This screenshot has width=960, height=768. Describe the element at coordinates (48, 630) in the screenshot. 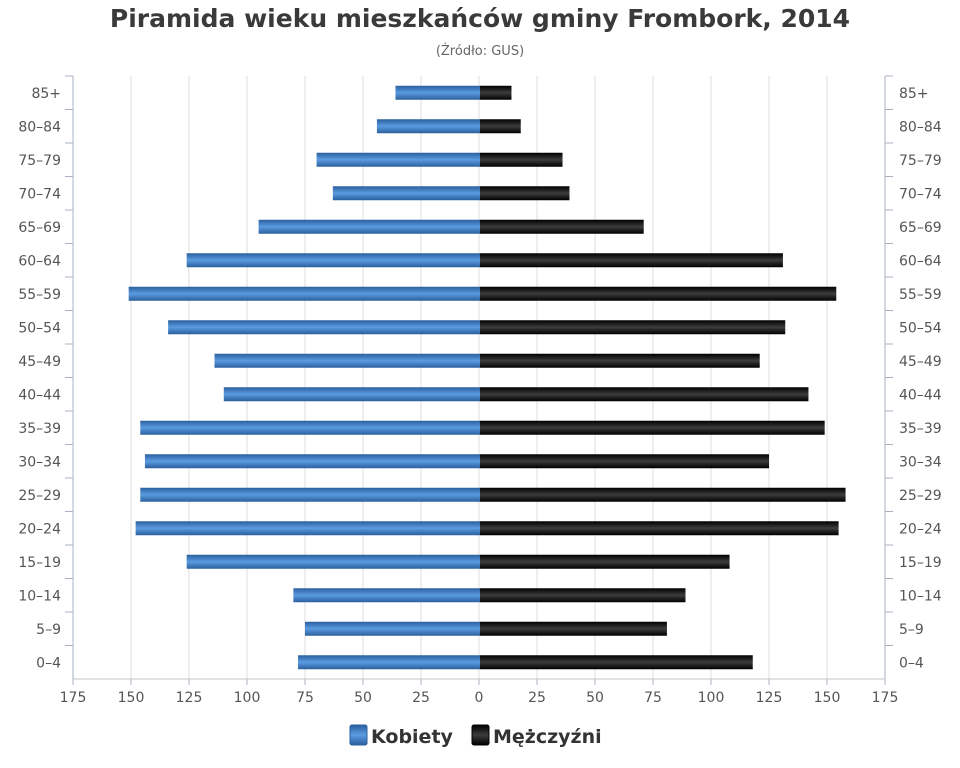

I see `y-tick-label-left: 5–9` at that location.